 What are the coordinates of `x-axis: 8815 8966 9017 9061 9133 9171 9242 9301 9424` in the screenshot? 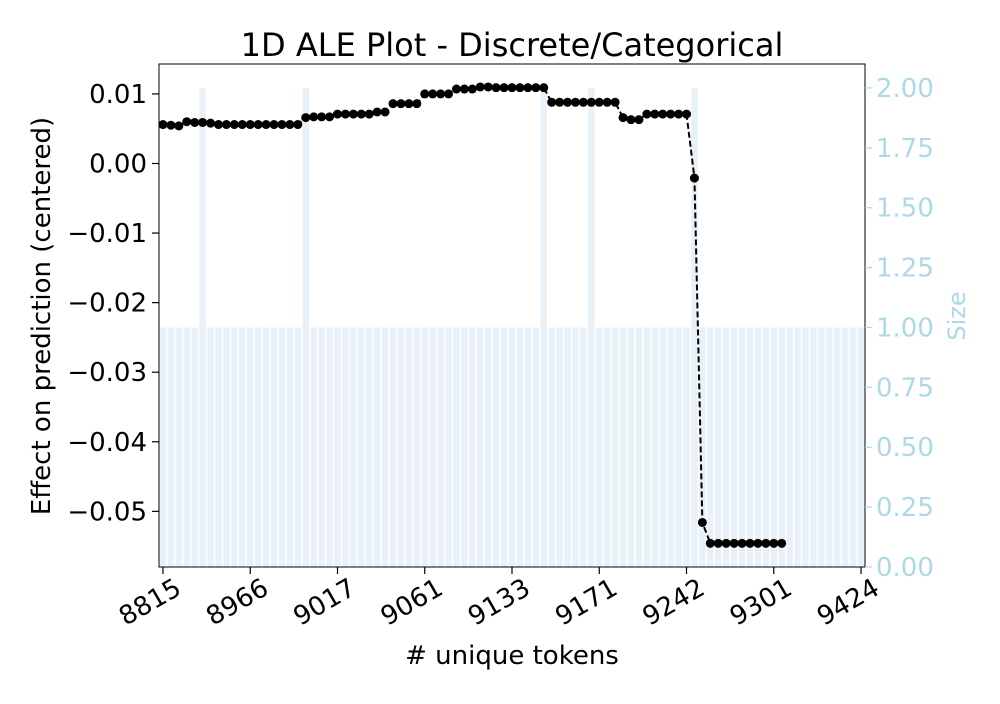 It's located at (499, 599).